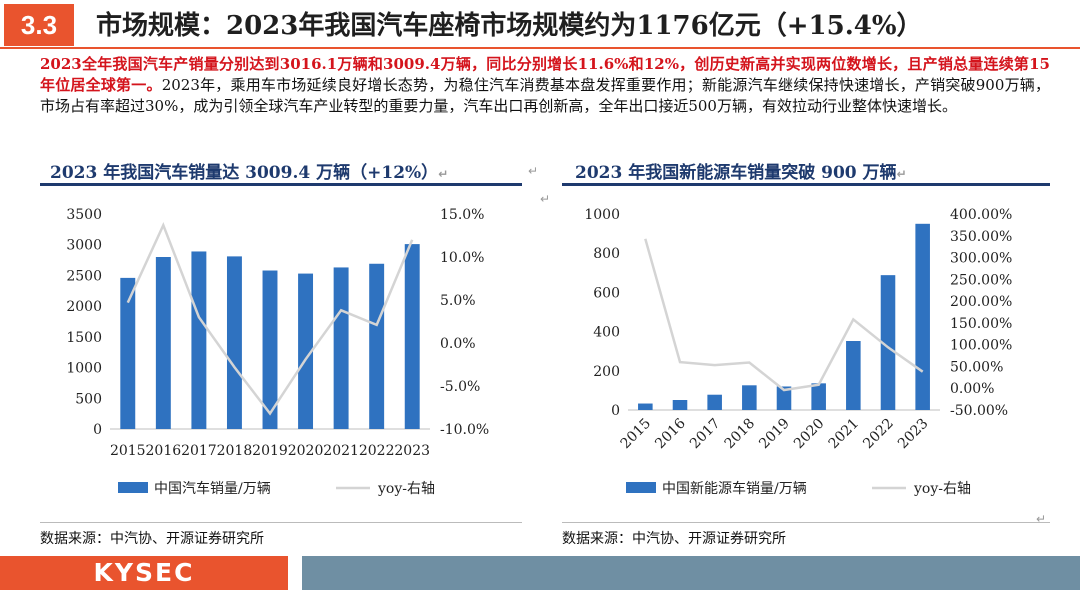  I want to click on chart1-title-rule, so click(281, 184).